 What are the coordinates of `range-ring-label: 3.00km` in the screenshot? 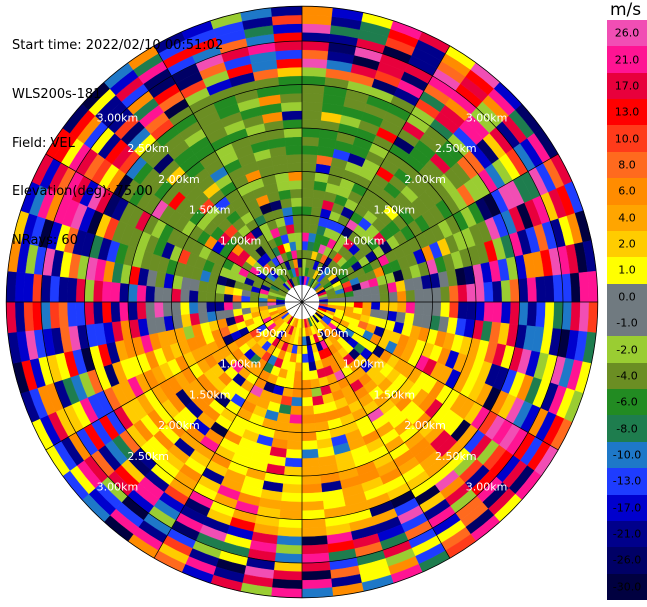 It's located at (118, 117).